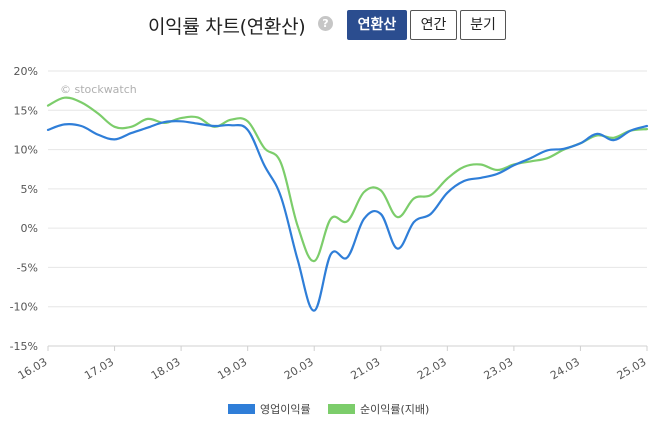 Image resolution: width=664 pixels, height=423 pixels. Describe the element at coordinates (432, 368) in the screenshot. I see `x-tick-label: 22.03` at that location.